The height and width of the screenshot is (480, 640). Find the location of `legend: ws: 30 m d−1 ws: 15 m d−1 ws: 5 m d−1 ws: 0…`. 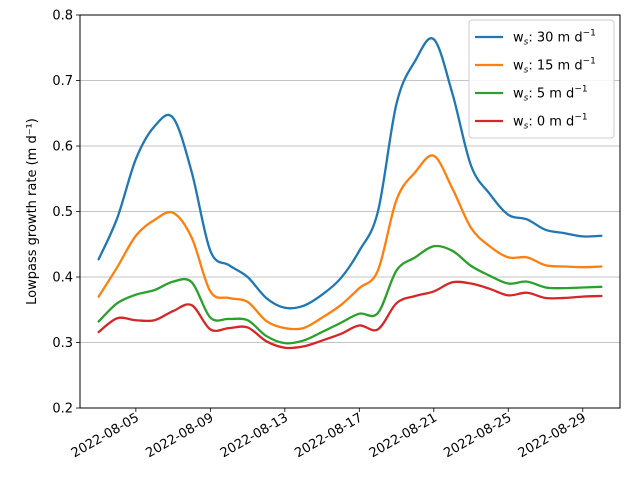

legend: ws: 30 m d−1 ws: 15 m d−1 ws: 5 m d−1 ws: 0… is located at coordinates (541, 79).